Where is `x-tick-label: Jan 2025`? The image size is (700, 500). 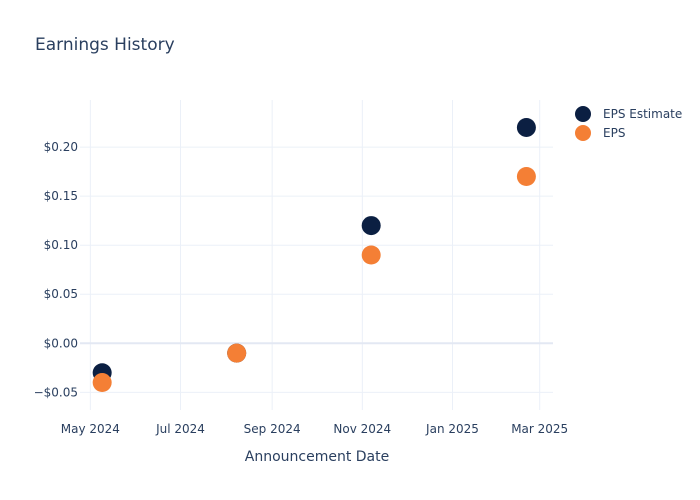
x-tick-label: Jan 2025 is located at coordinates (452, 429).